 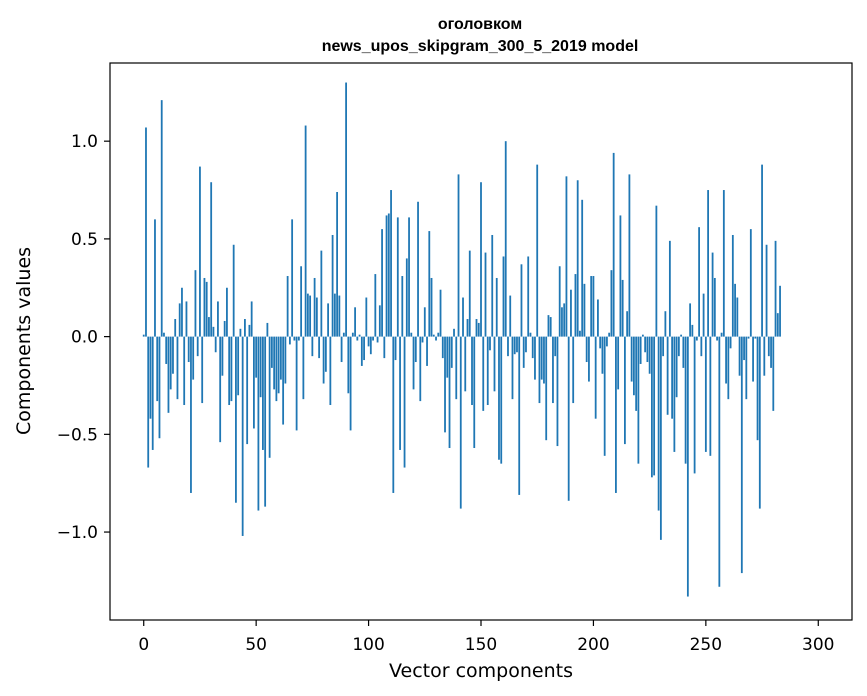 What do you see at coordinates (24, 341) in the screenshot?
I see `y-axis-label: Components values` at bounding box center [24, 341].